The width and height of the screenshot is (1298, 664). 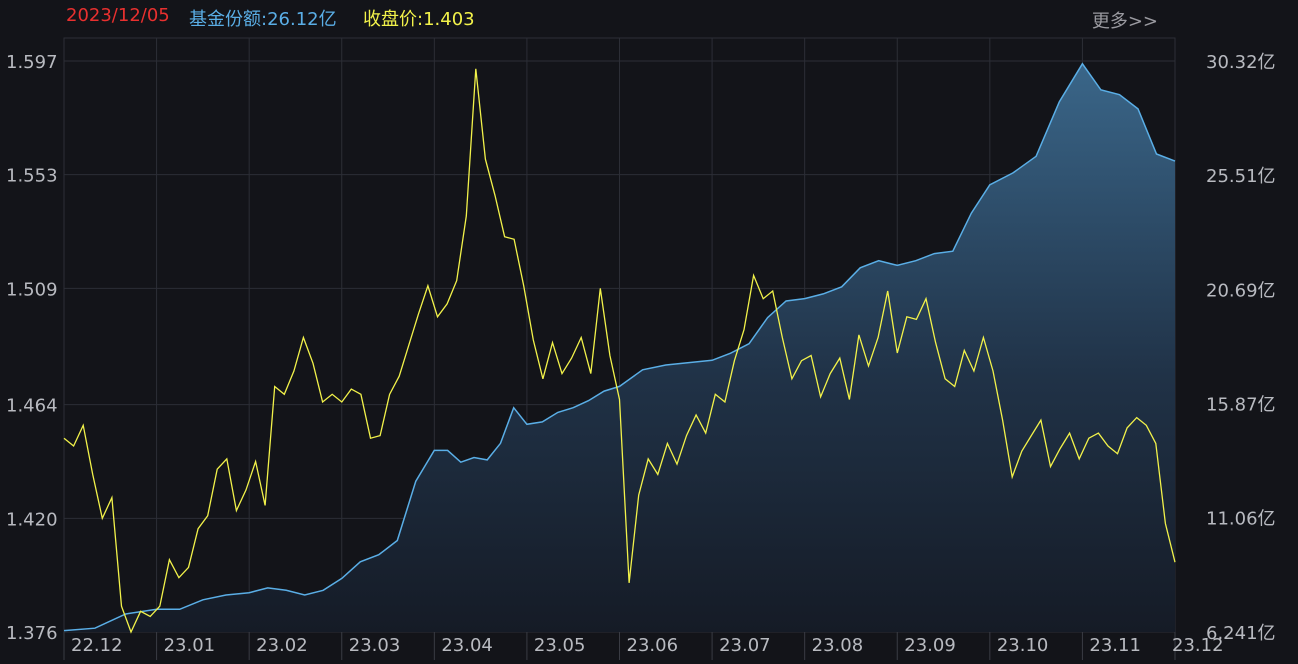 I want to click on close-price-legend: 收盘价:1.403, so click(x=419, y=18).